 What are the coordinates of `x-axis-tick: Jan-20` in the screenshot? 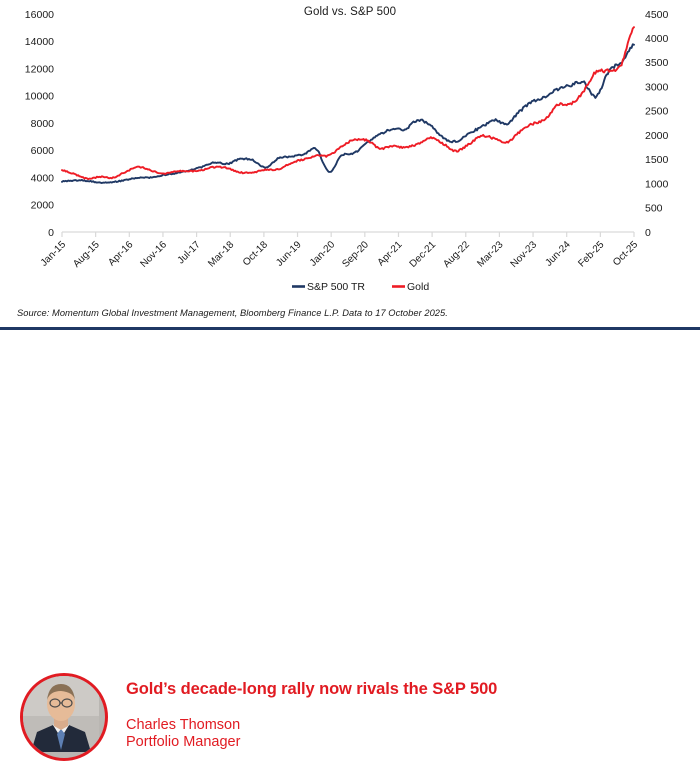 It's located at (323, 254).